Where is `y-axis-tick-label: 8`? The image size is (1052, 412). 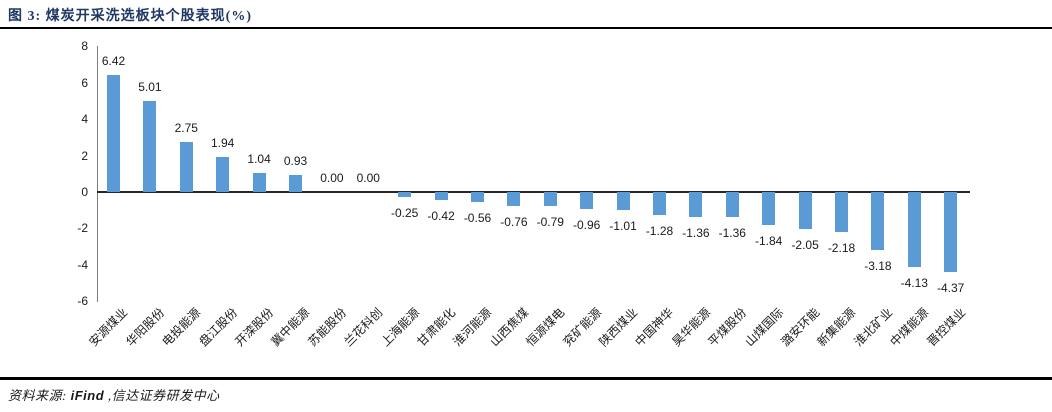 y-axis-tick-label: 8 is located at coordinates (84, 46).